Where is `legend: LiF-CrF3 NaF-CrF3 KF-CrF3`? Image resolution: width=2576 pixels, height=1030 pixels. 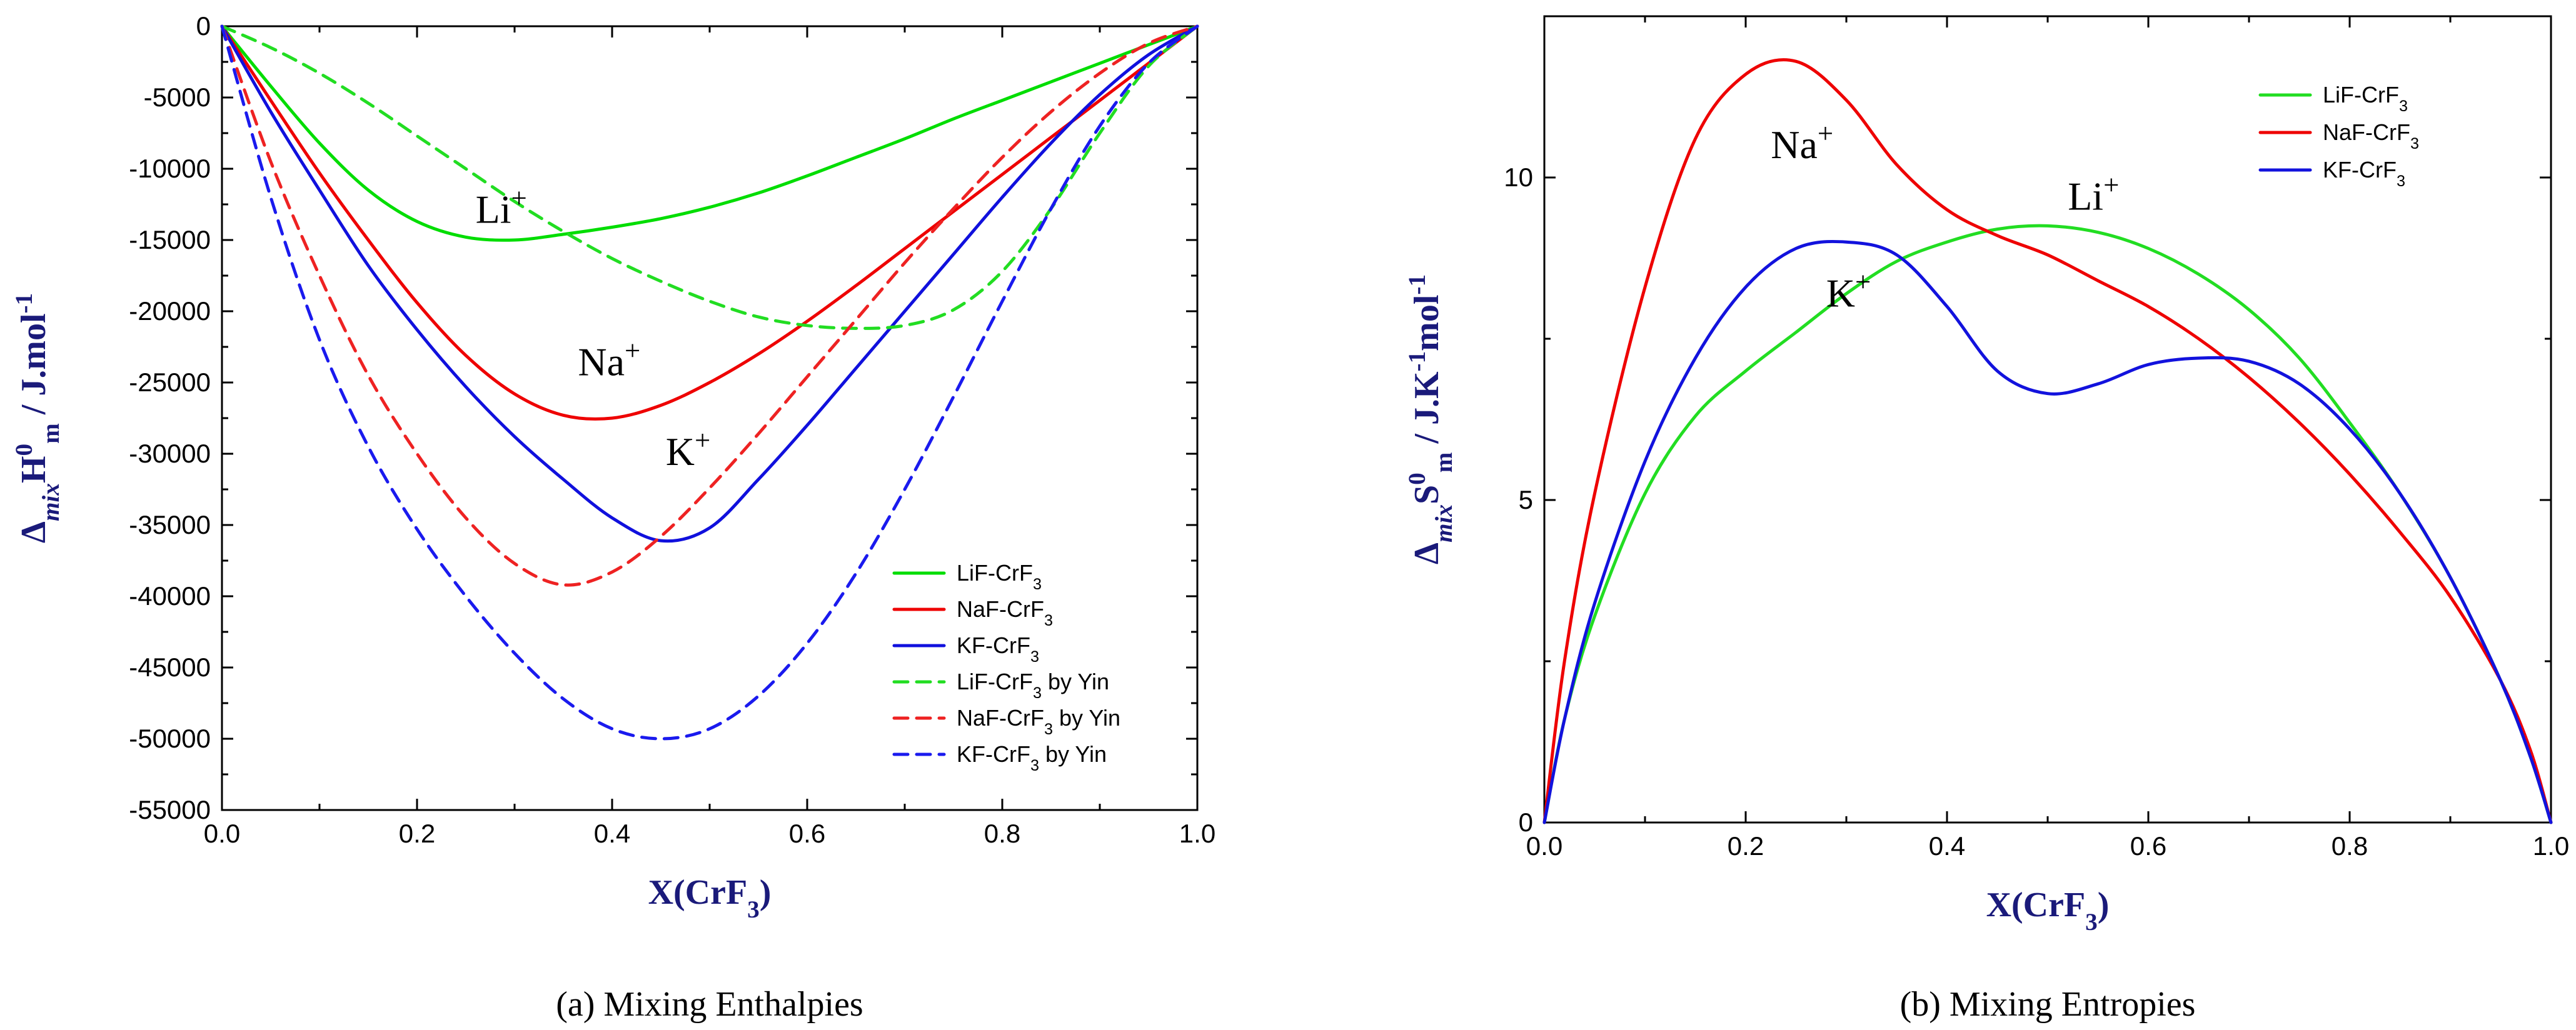
legend: LiF-CrF3 NaF-CrF3 KF-CrF3 is located at coordinates (2338, 136).